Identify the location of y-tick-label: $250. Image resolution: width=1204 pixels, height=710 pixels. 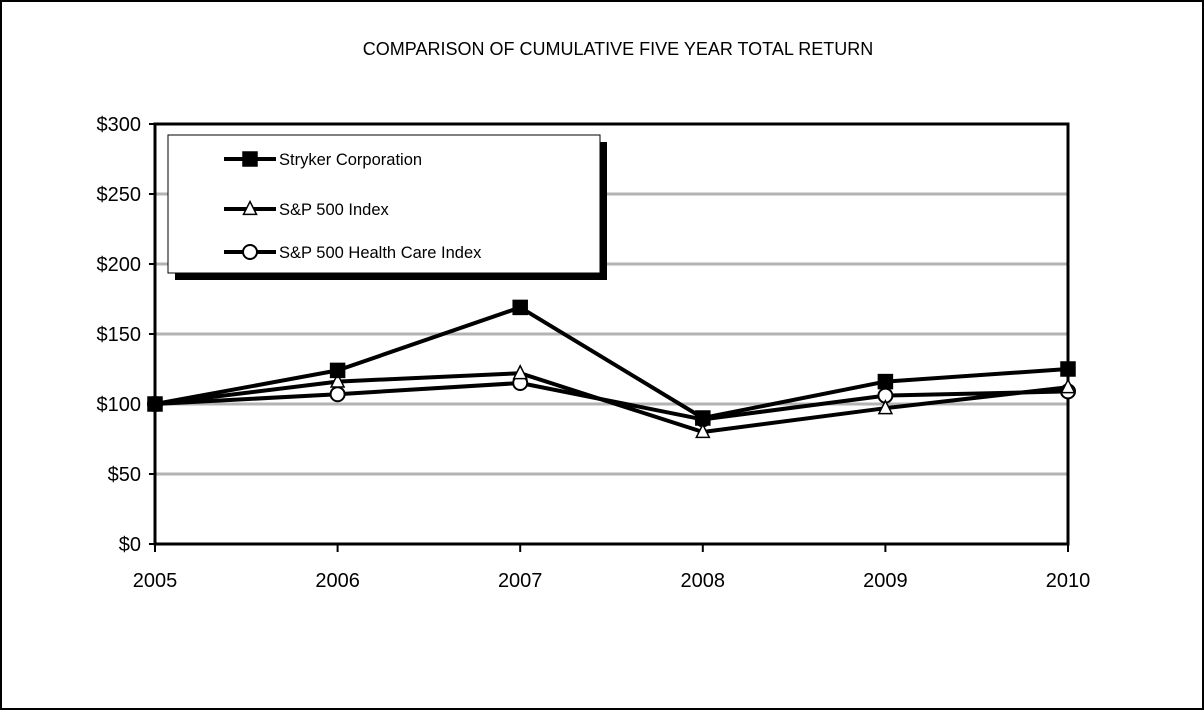
(119, 195).